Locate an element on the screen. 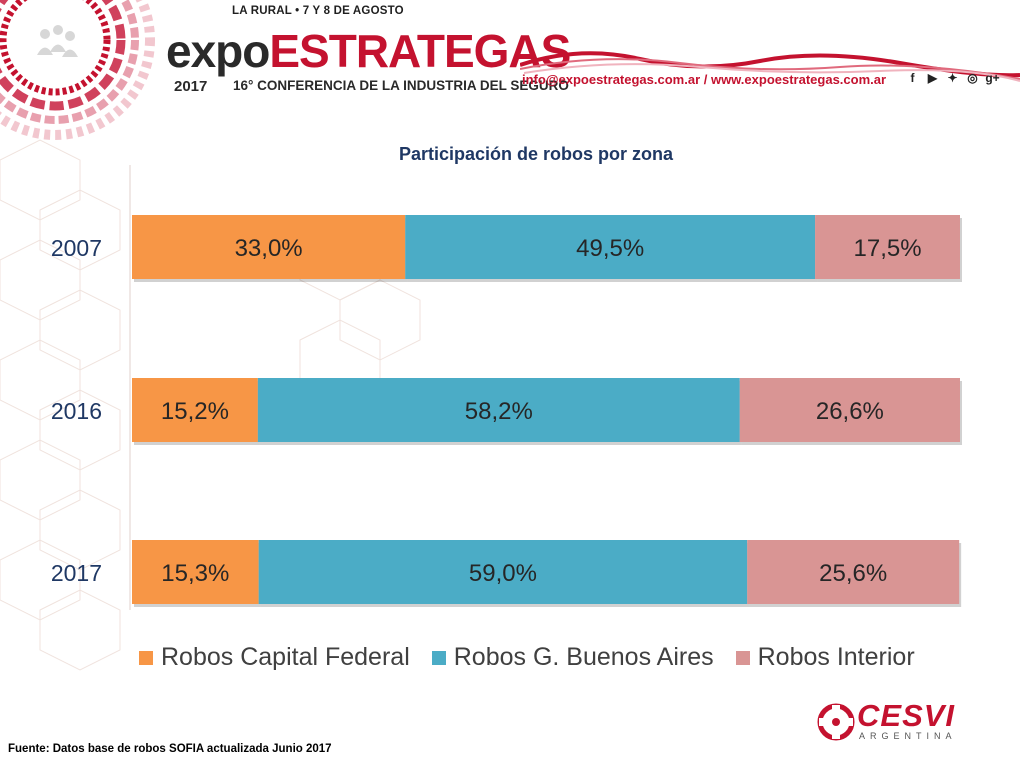 The width and height of the screenshot is (1024, 768). brand-name: CESVI is located at coordinates (906, 715).